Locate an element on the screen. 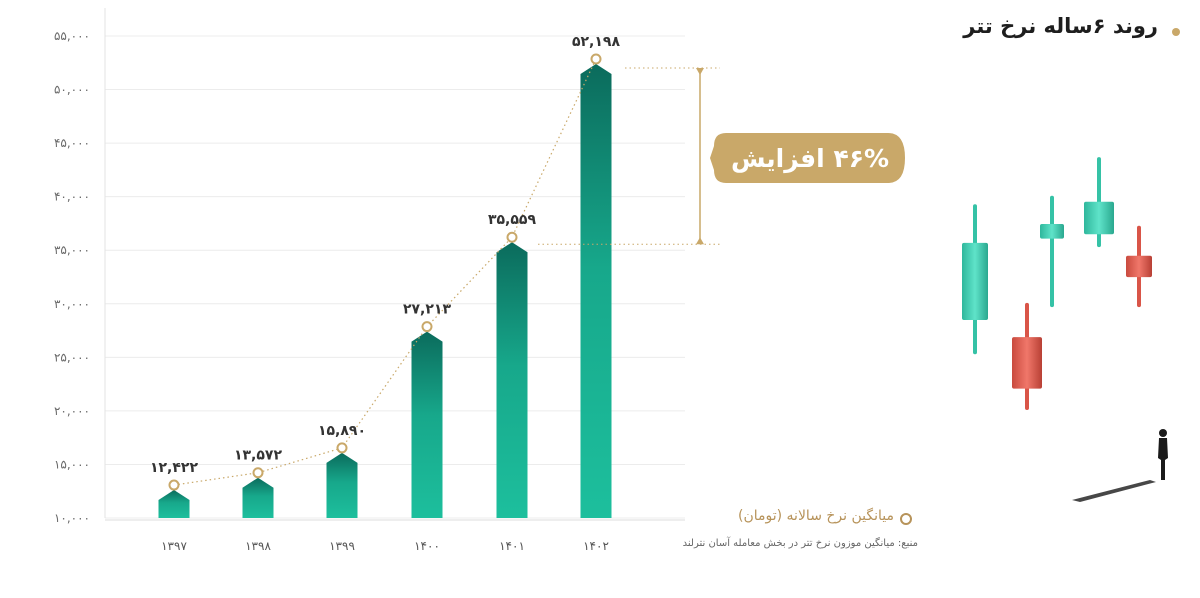  x-tick-label: ۱۳۹۹ is located at coordinates (342, 546).